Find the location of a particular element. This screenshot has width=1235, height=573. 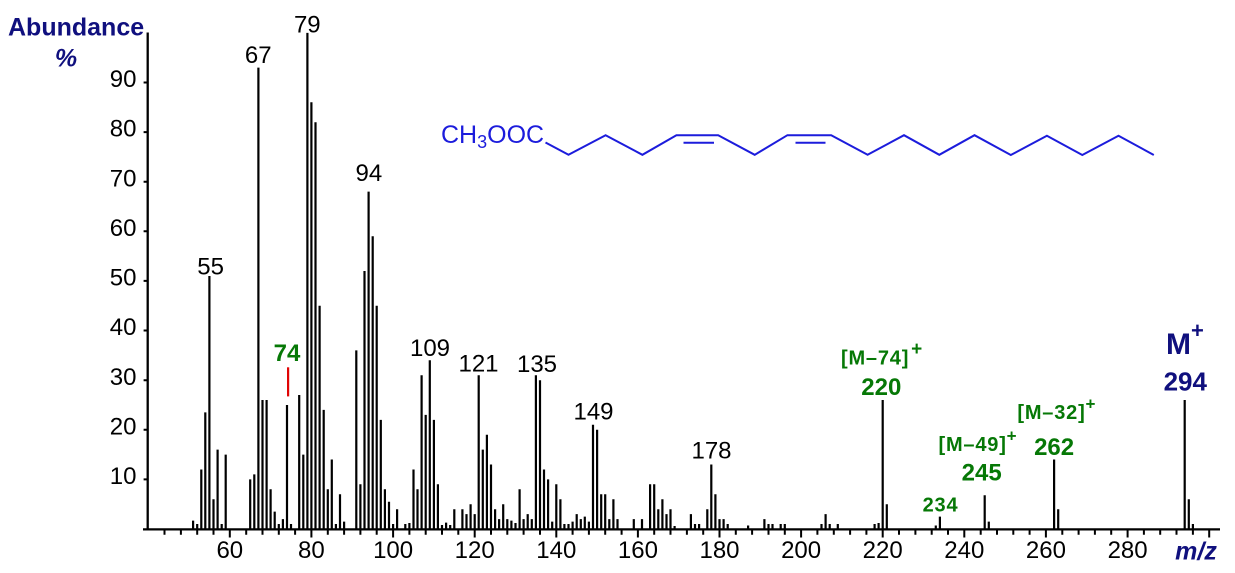

svg-text: 140 is located at coordinates (556, 550).